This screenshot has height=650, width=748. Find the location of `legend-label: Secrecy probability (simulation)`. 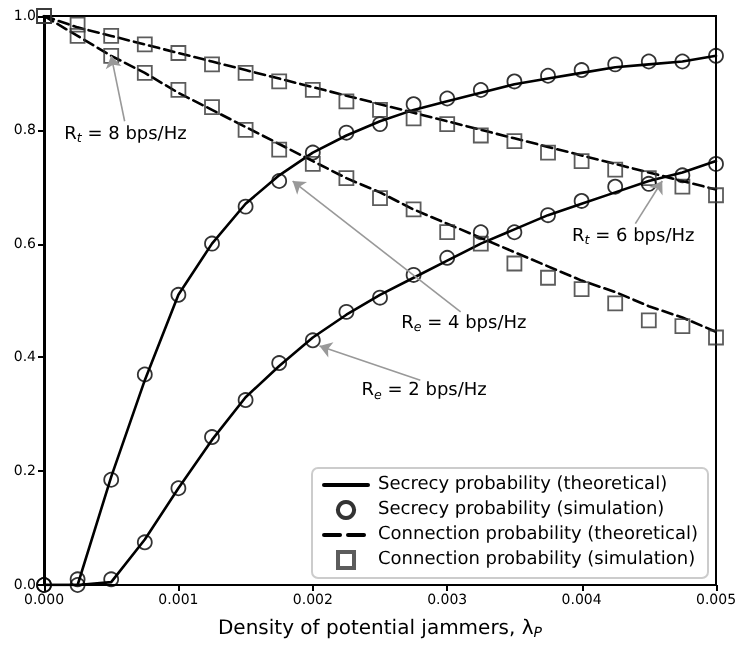

legend-label: Secrecy probability (simulation) is located at coordinates (521, 510).